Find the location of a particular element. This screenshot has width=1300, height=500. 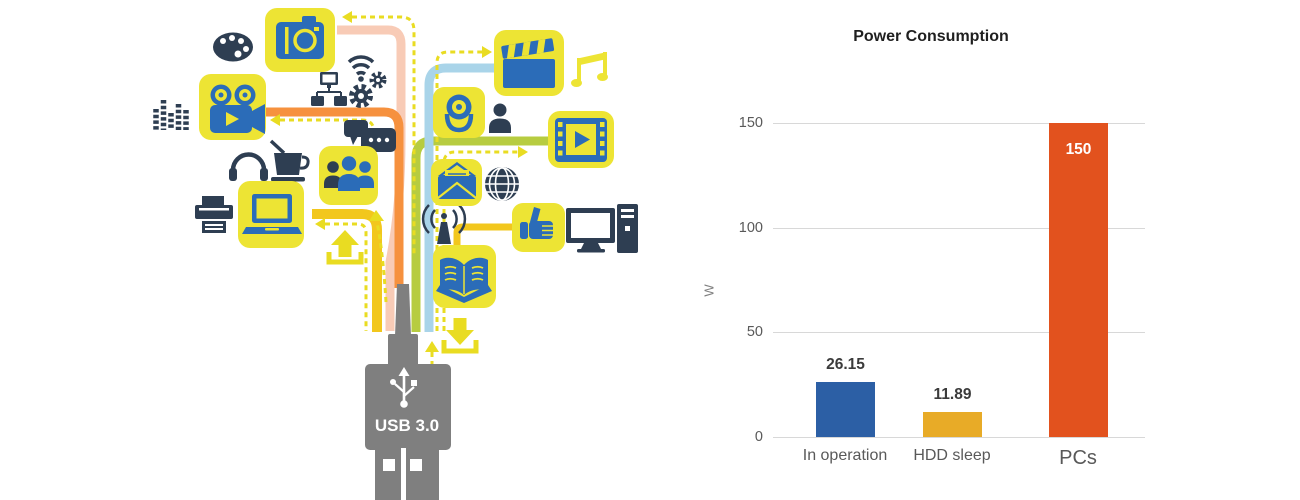

clapperboard-icon is located at coordinates (528, 63).